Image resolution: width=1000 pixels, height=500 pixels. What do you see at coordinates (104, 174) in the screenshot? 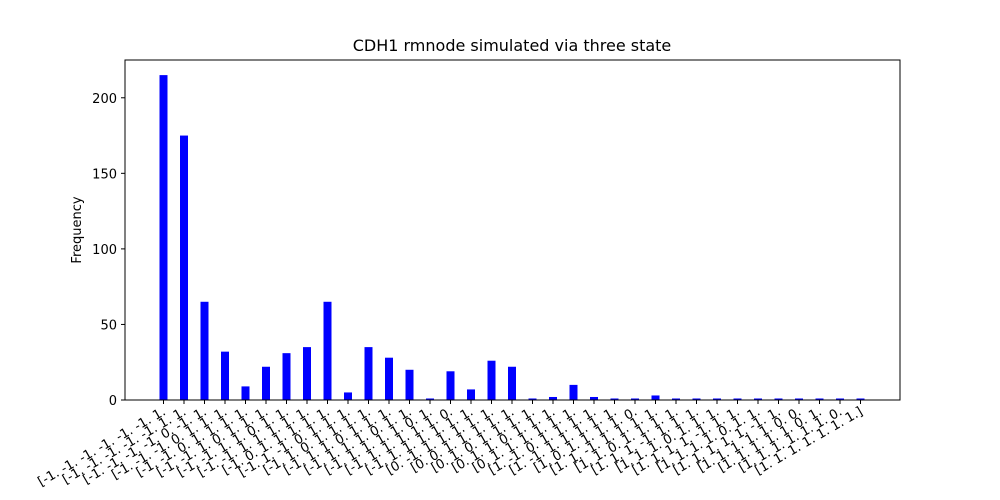
I see `y-tick-label: 150` at bounding box center [104, 174].